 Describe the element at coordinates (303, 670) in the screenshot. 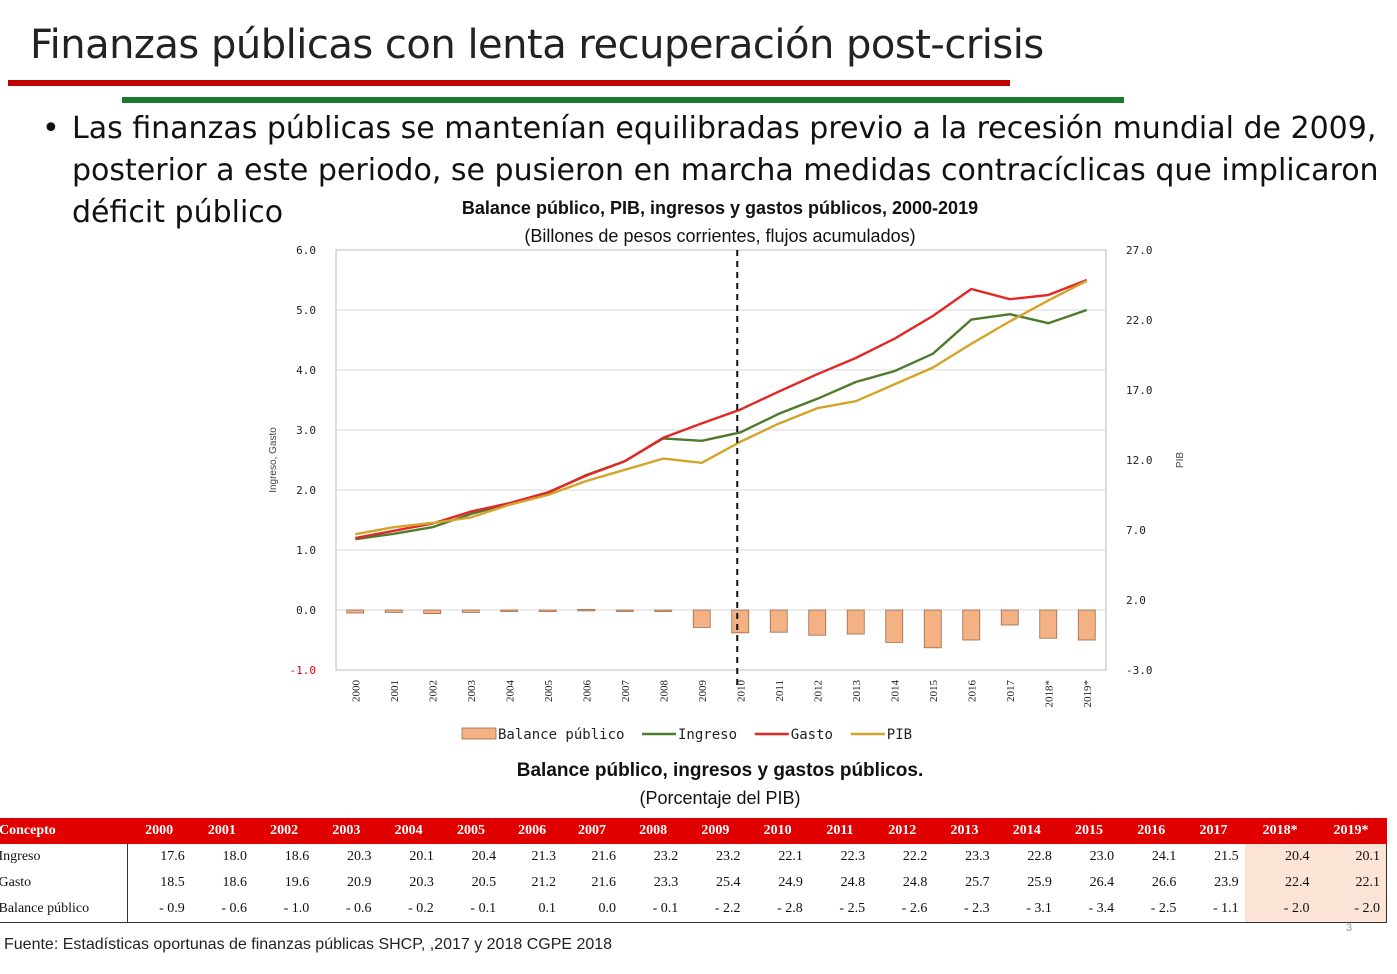

I see `y-tick-label: -1.0` at that location.